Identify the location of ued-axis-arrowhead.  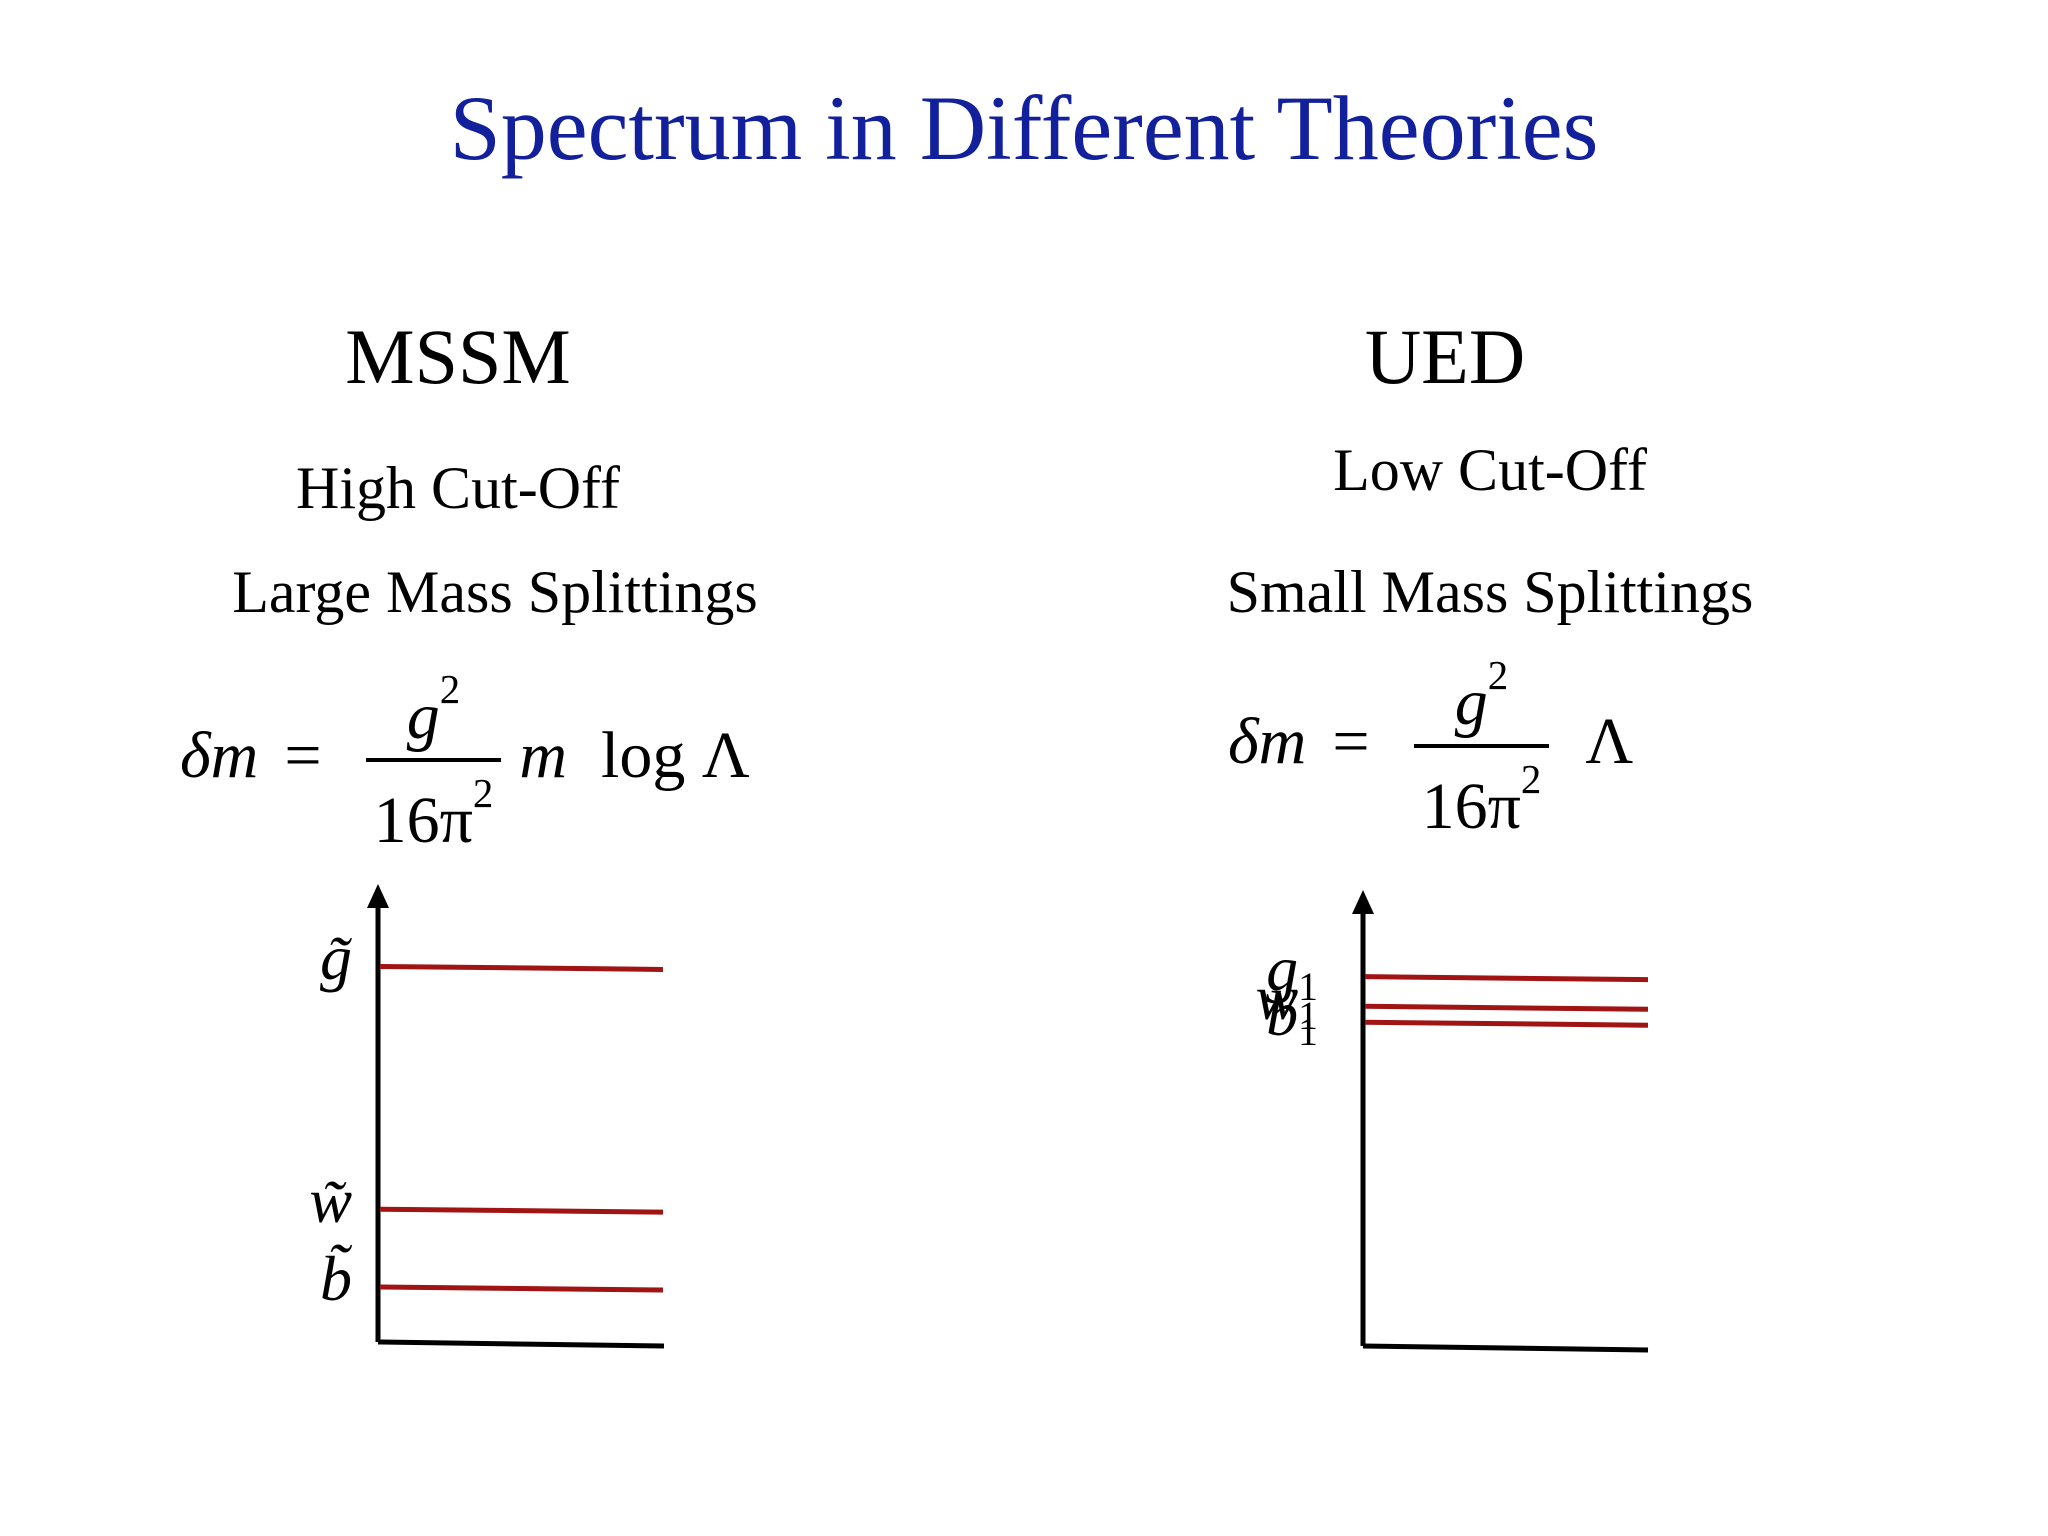
(1363, 902).